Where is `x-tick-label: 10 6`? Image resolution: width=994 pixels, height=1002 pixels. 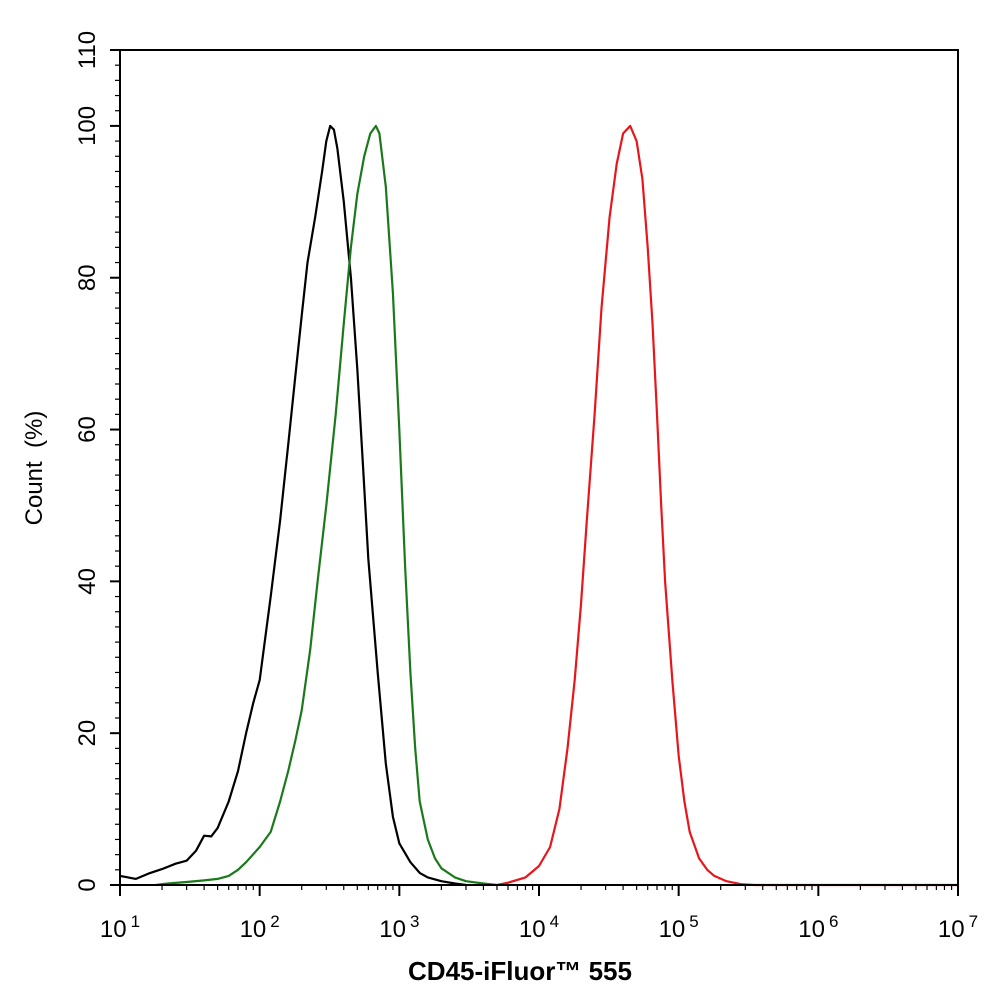
x-tick-label: 10 6 is located at coordinates (818, 927).